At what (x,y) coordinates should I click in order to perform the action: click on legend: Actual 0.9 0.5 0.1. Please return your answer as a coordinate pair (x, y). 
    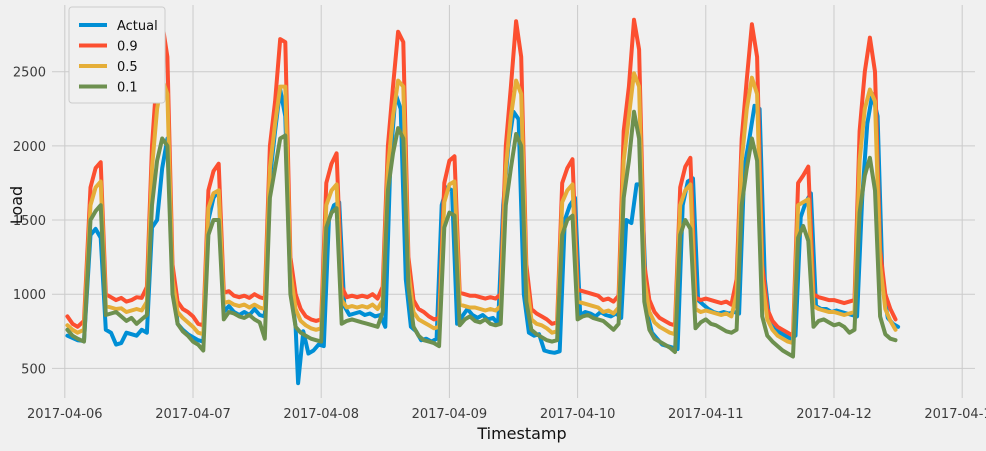
    Looking at the image, I should click on (117, 55).